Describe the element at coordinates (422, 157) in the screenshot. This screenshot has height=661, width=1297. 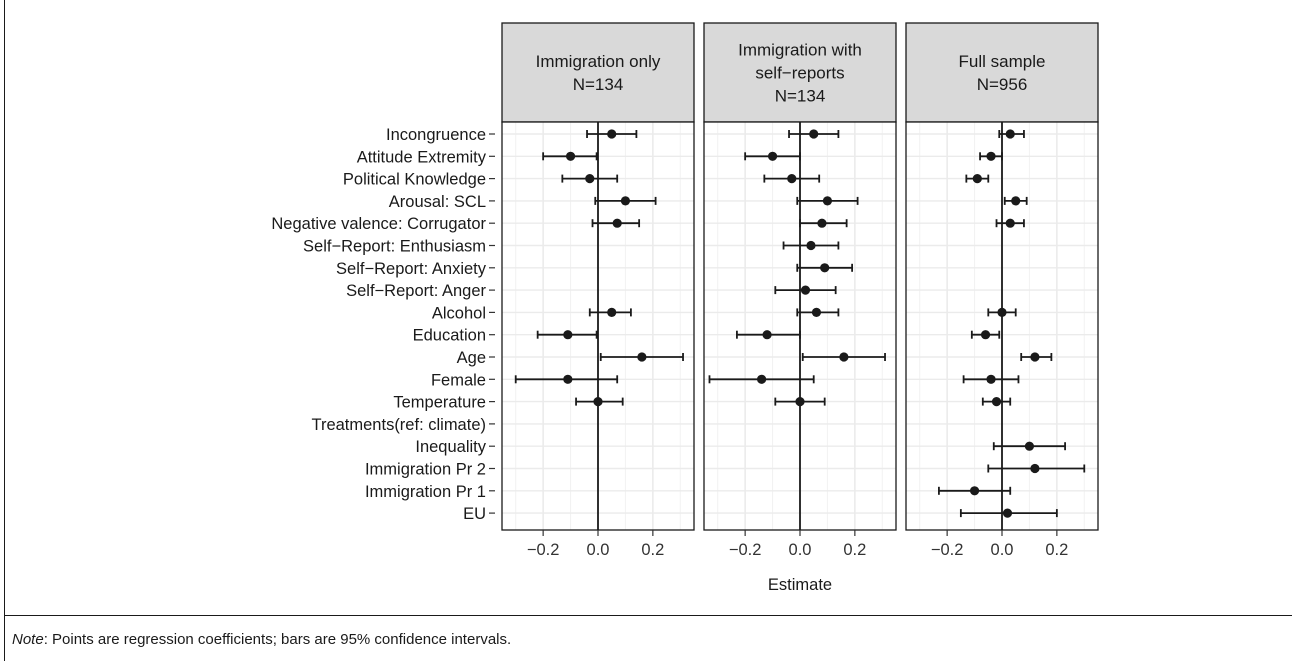
I see `y-tick-label: Attitude Extremity` at that location.